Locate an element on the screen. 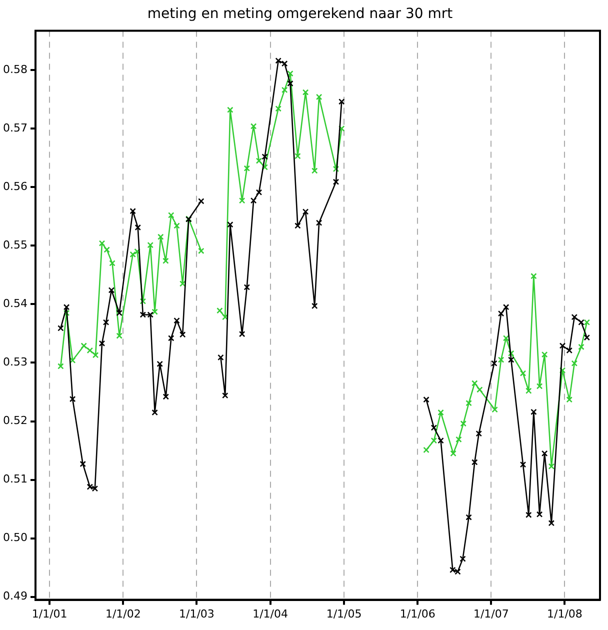 The width and height of the screenshot is (608, 630). y-tick-label: 0.56 is located at coordinates (15, 186).